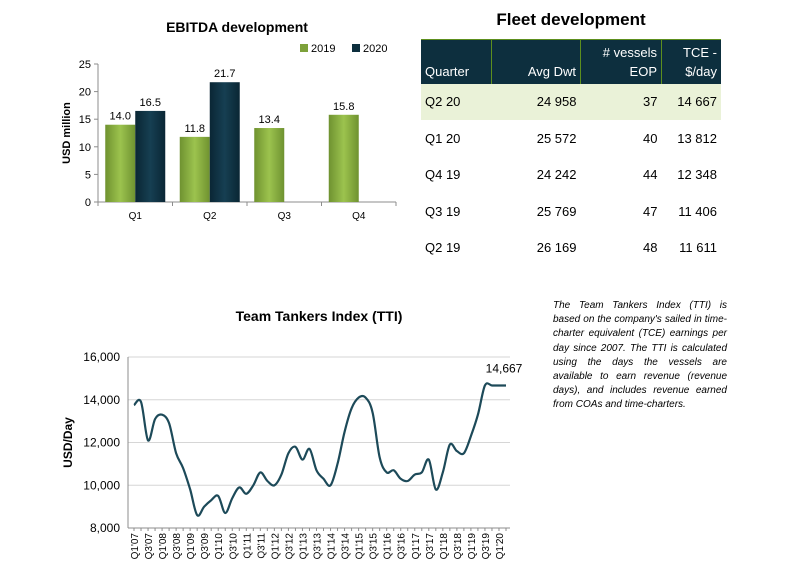  What do you see at coordinates (317, 546) in the screenshot?
I see `tti-x-tick-label: Q3'13` at bounding box center [317, 546].